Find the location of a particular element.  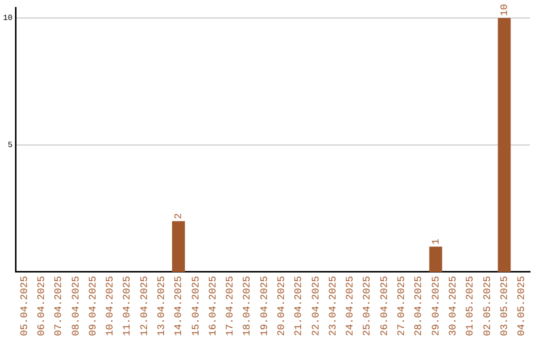

x-tick-label: 06.04.2025 is located at coordinates (42, 306).